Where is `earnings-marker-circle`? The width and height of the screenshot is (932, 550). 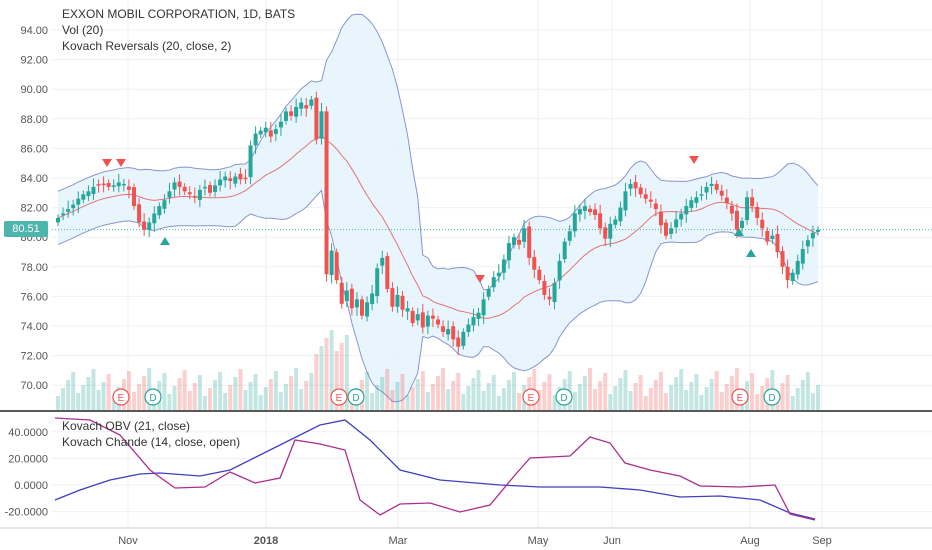
earnings-marker-circle is located at coordinates (531, 397).